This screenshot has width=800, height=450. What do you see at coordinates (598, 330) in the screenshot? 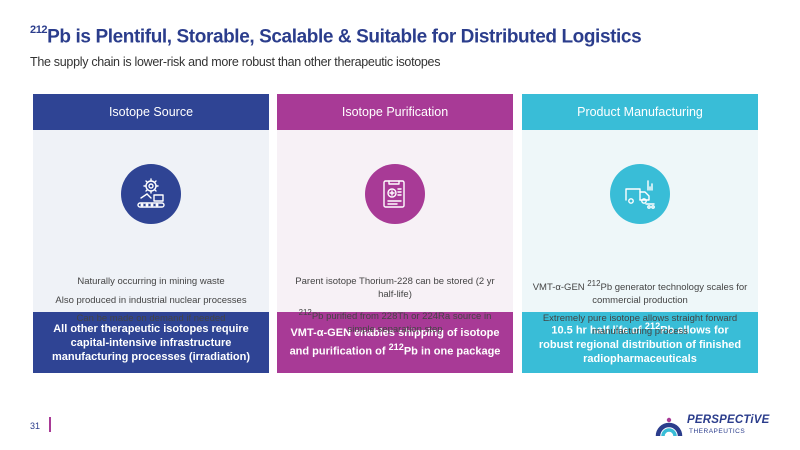
I see `footer-text: 10.5 hr half life of` at bounding box center [598, 330].